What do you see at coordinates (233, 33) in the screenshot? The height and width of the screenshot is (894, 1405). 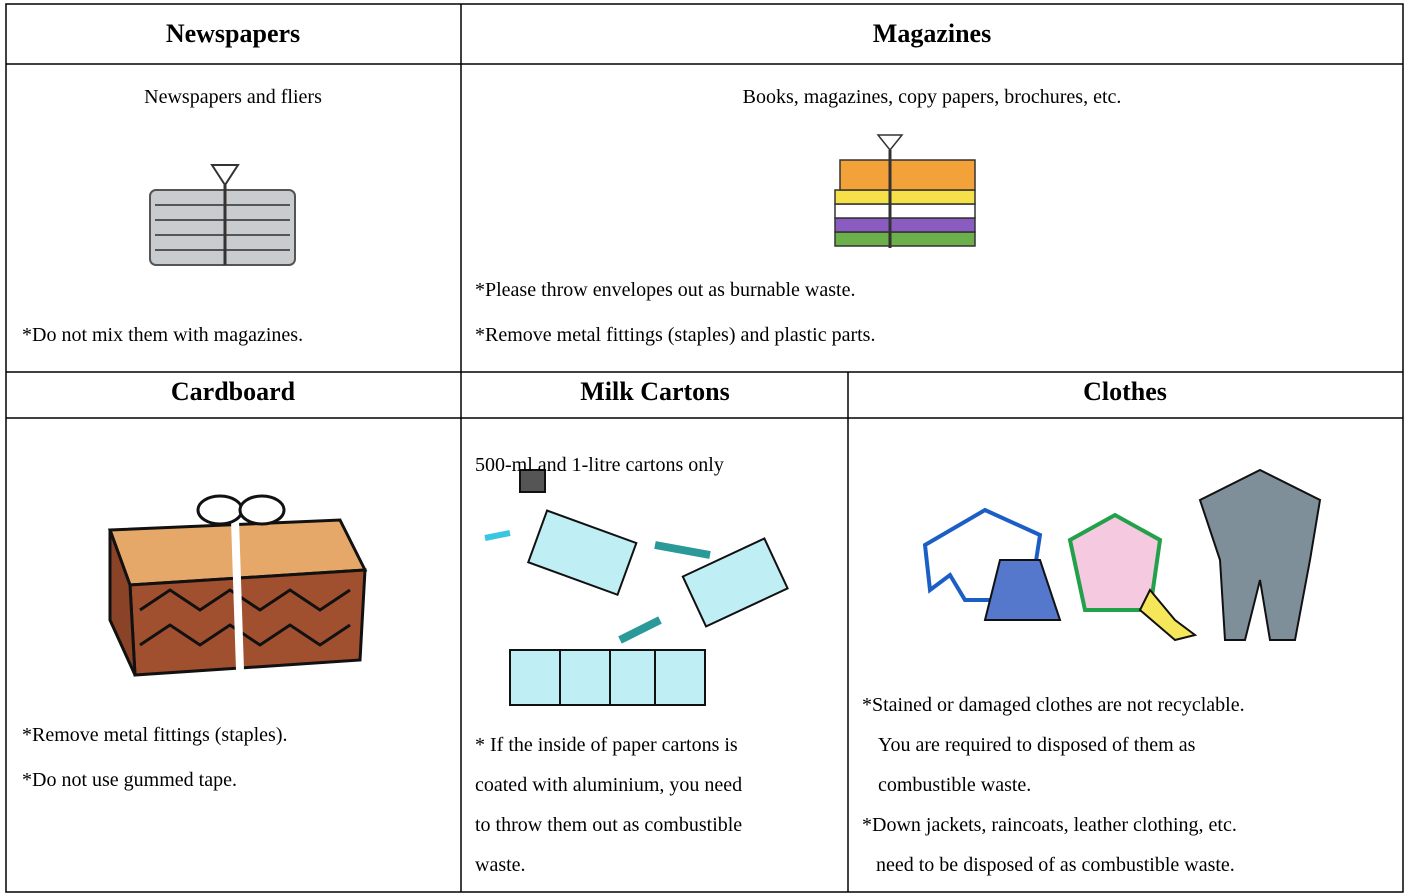 I see `section-title: Newspapers` at bounding box center [233, 33].